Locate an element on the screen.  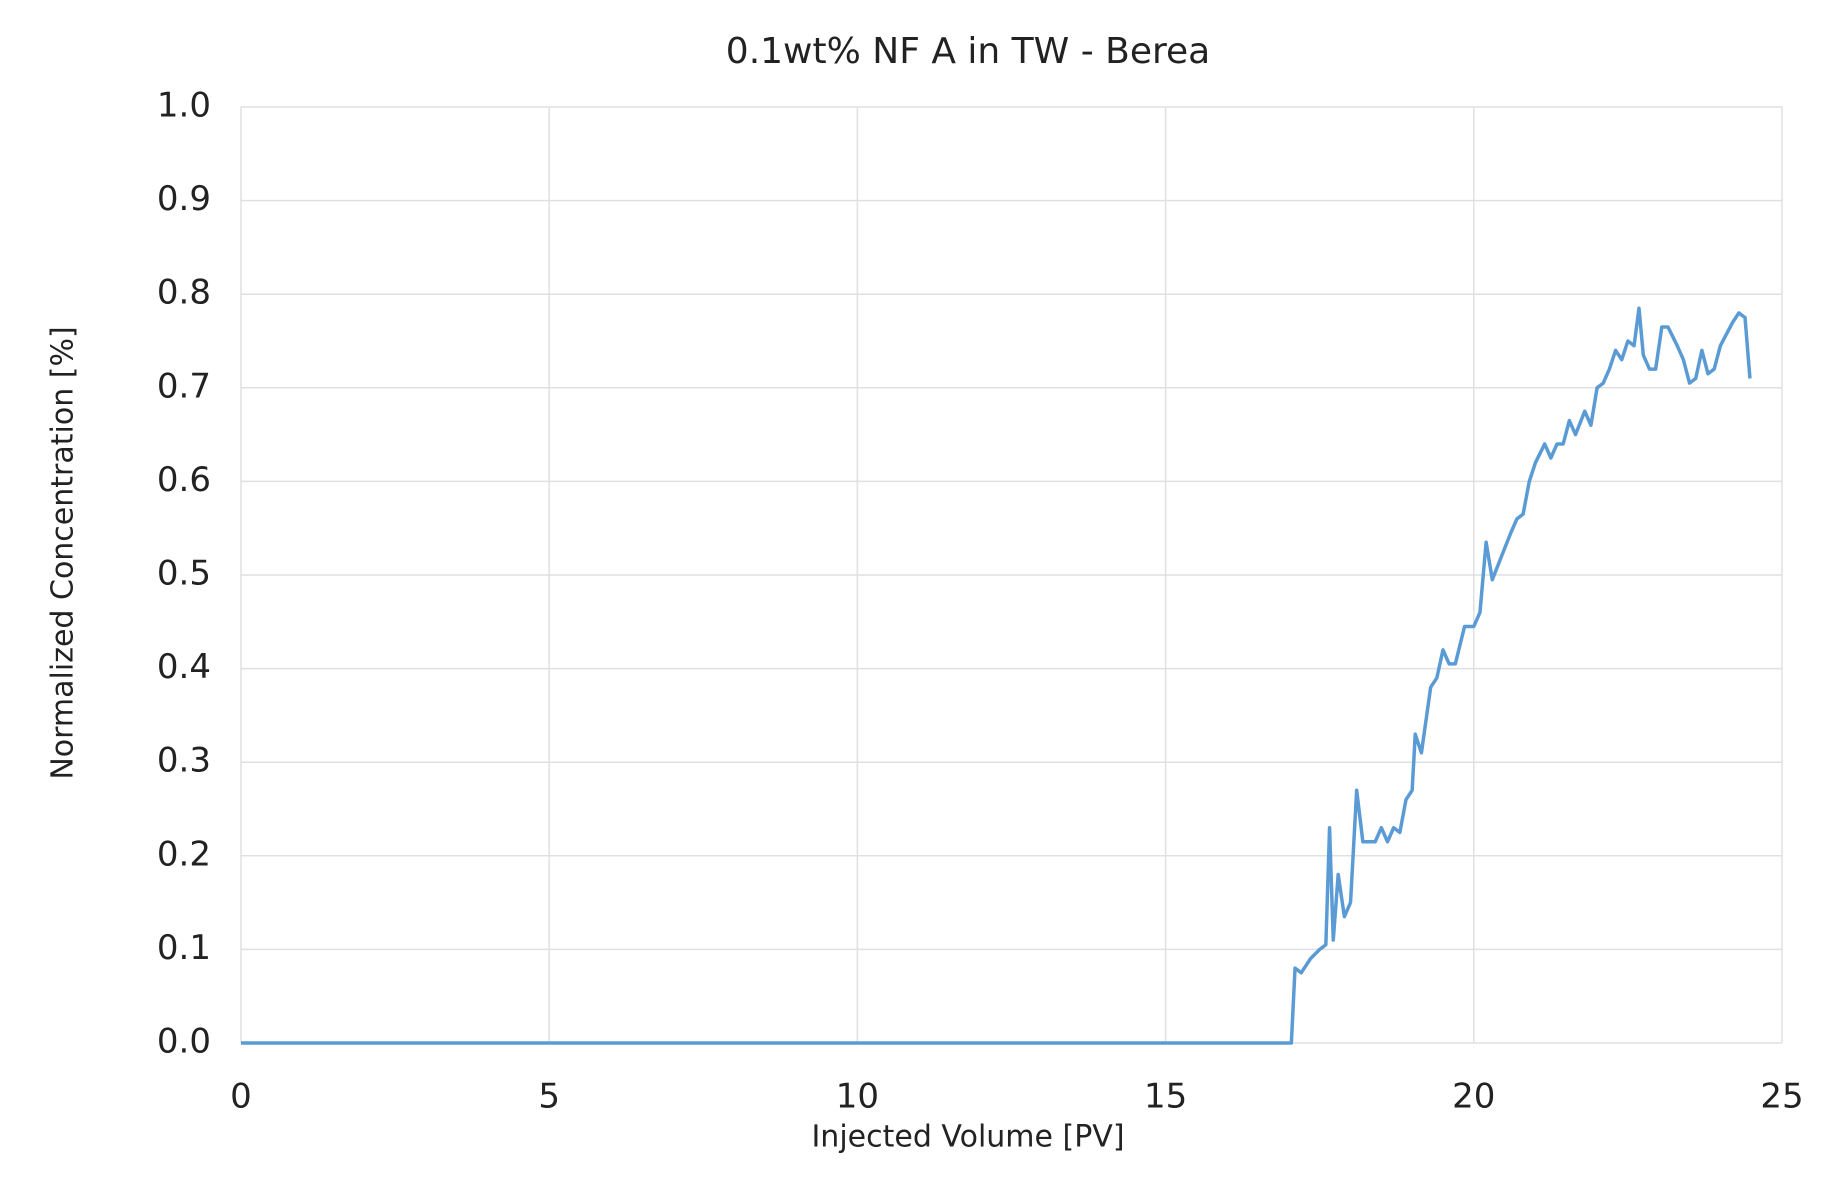
y-tick-label: 0.2 is located at coordinates (184, 854).